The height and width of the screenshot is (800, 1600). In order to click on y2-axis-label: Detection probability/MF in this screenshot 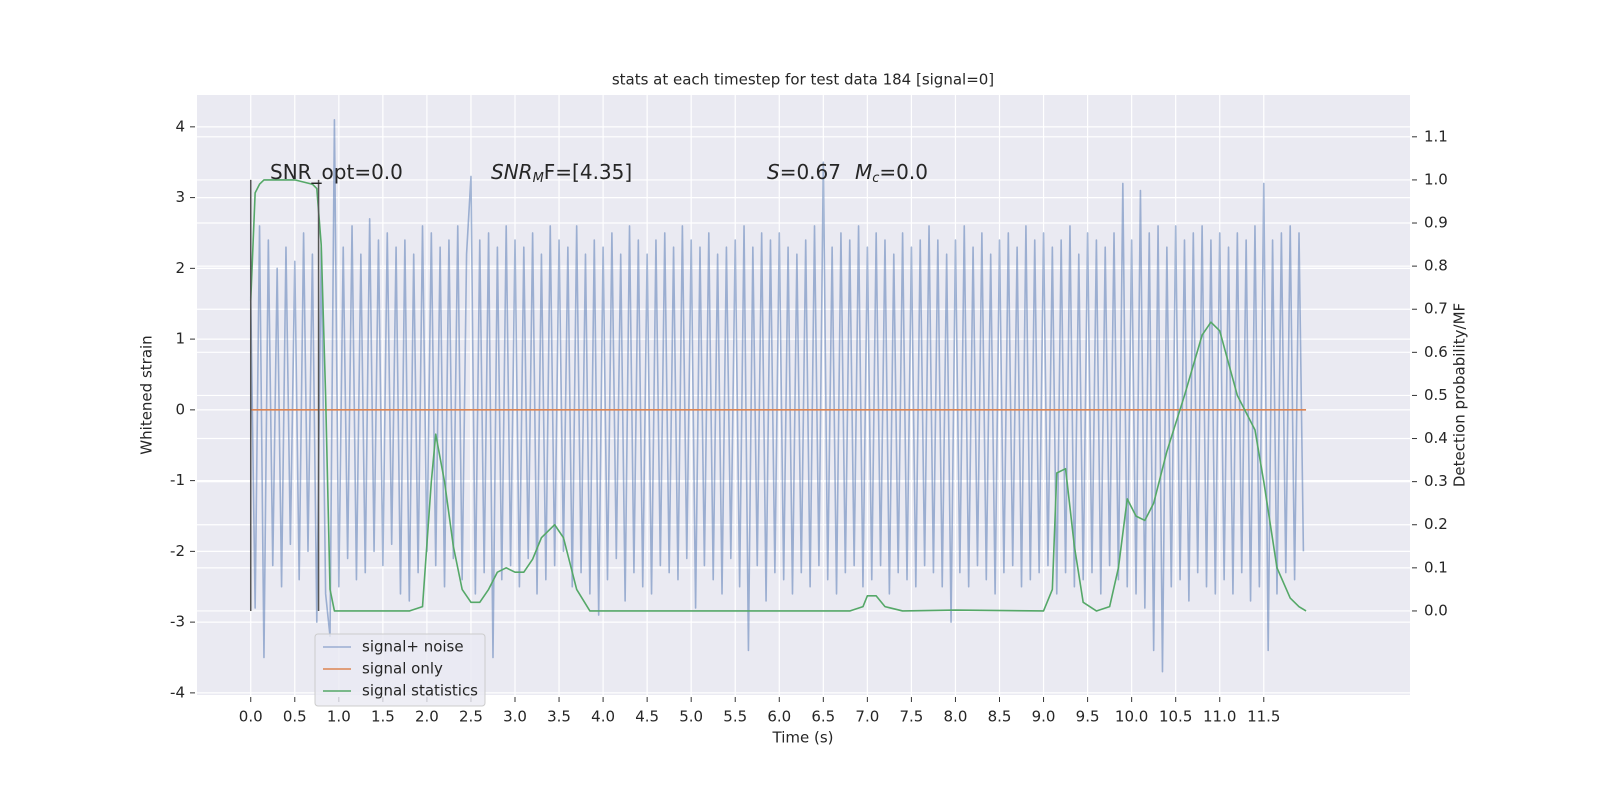, I will do `click(1460, 395)`.